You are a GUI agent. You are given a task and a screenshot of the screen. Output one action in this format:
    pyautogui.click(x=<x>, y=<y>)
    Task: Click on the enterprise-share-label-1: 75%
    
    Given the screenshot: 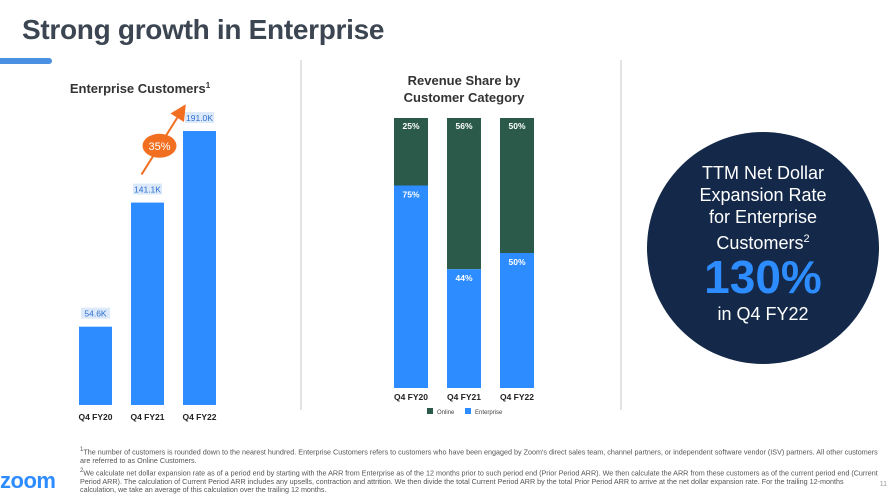 What is the action you would take?
    pyautogui.click(x=410, y=195)
    